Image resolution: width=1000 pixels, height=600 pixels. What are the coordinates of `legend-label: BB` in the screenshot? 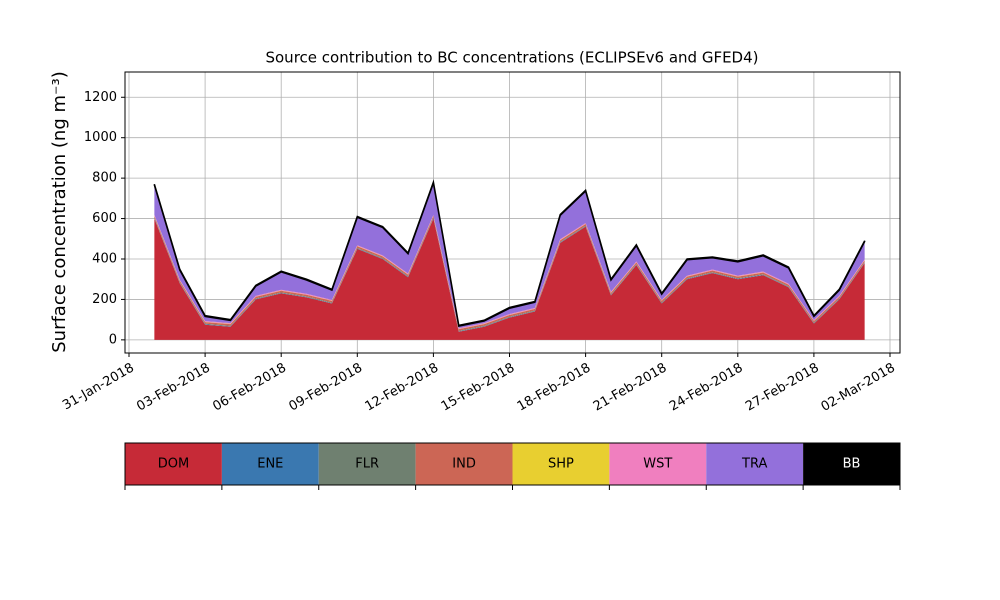 It's located at (852, 464).